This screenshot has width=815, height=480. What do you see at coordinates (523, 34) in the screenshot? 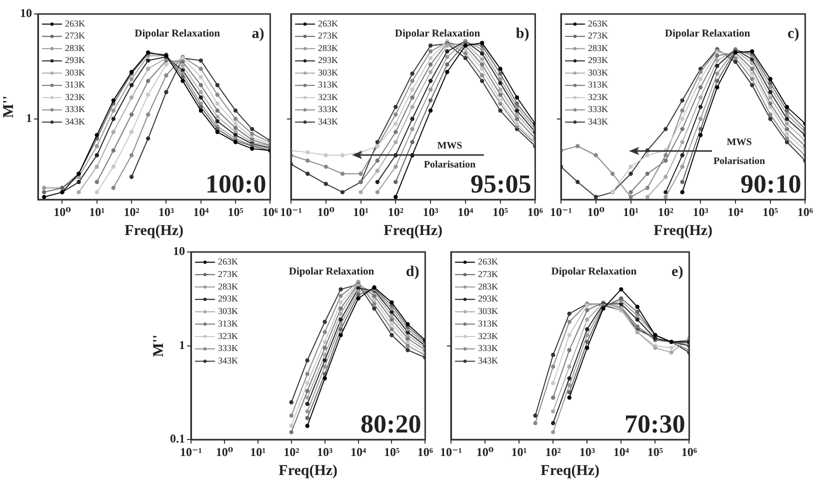
I see `annotation: b)` at bounding box center [523, 34].